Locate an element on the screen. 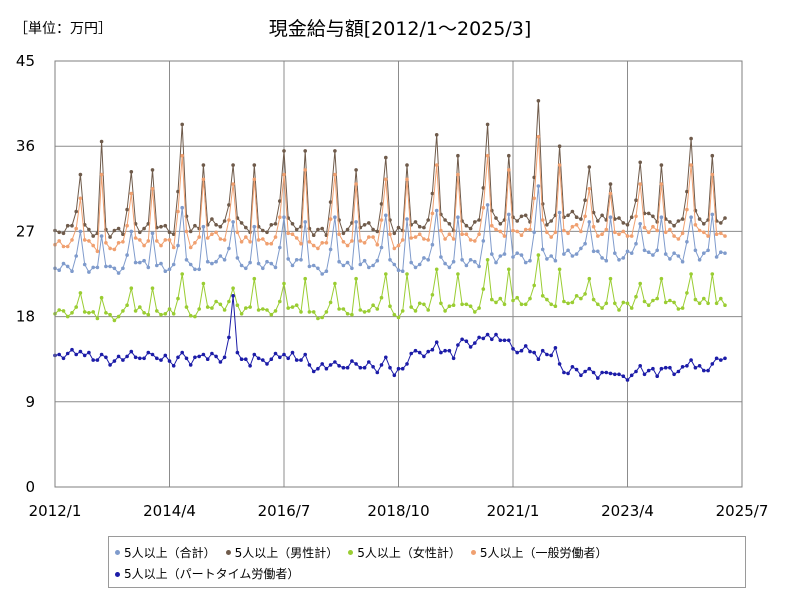  x-tick-label: 2014/4 is located at coordinates (169, 511).